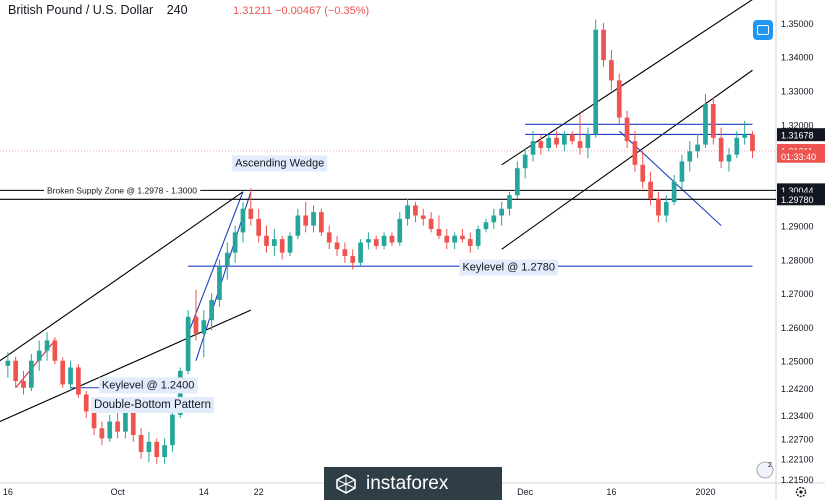  I want to click on settings-gear-icon, so click(801, 492).